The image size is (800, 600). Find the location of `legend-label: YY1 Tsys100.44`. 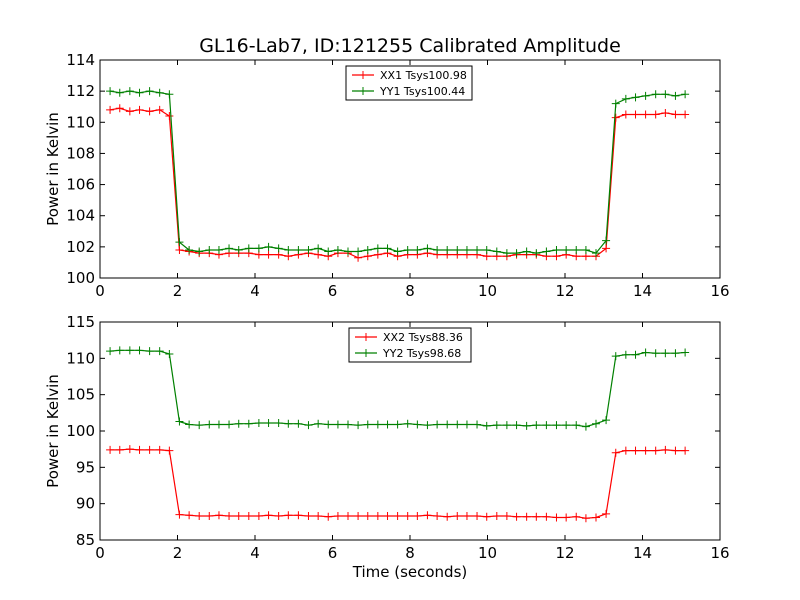

legend-label: YY1 Tsys100.44 is located at coordinates (422, 91).